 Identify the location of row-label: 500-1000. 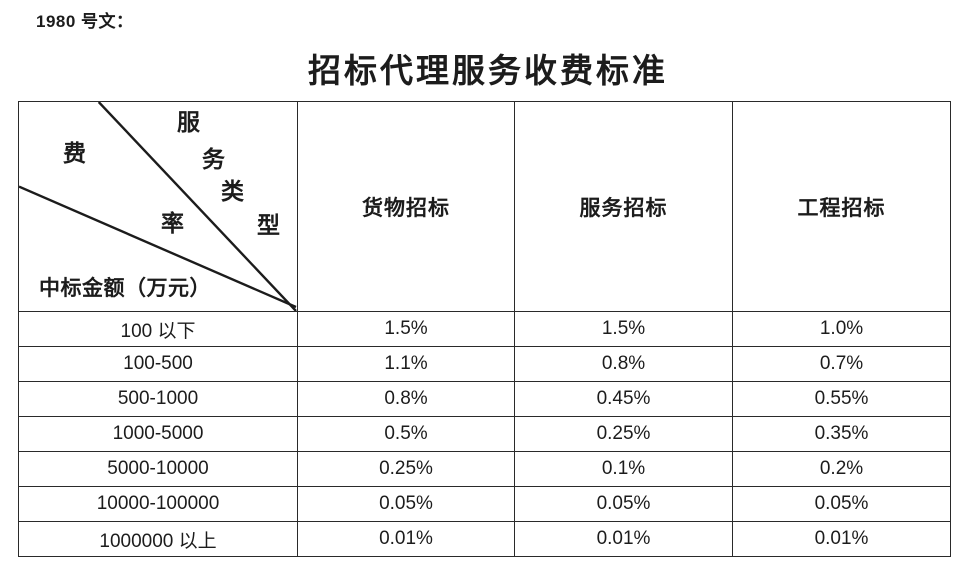
(158, 399).